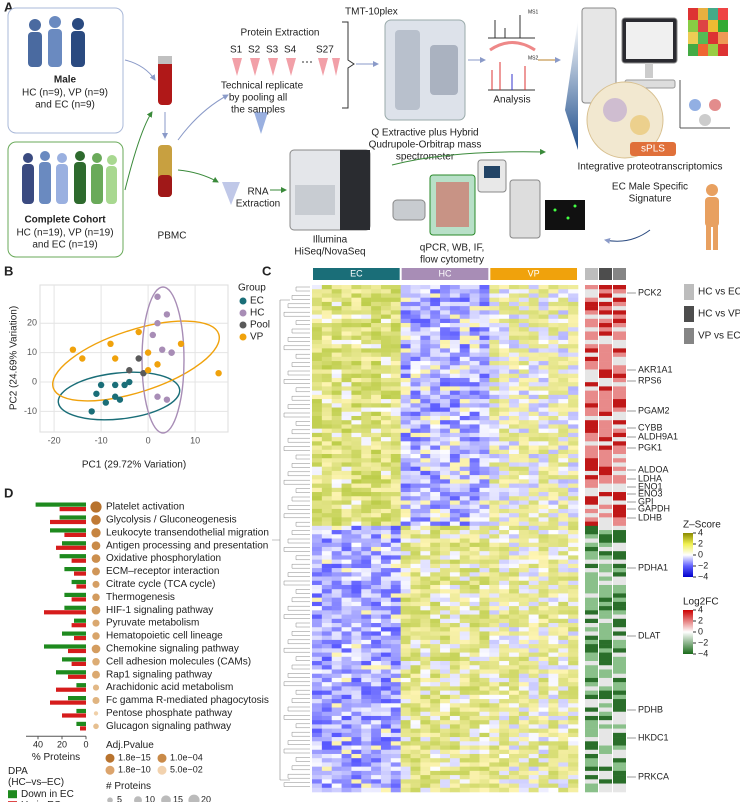 The image size is (740, 802). I want to click on bar, so click(75, 607).